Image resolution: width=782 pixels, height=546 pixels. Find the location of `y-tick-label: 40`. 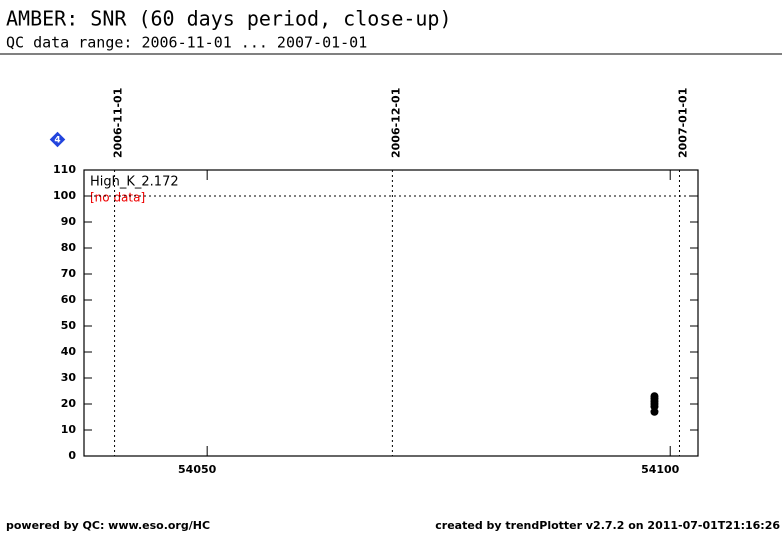

y-tick-label: 40 is located at coordinates (69, 351).